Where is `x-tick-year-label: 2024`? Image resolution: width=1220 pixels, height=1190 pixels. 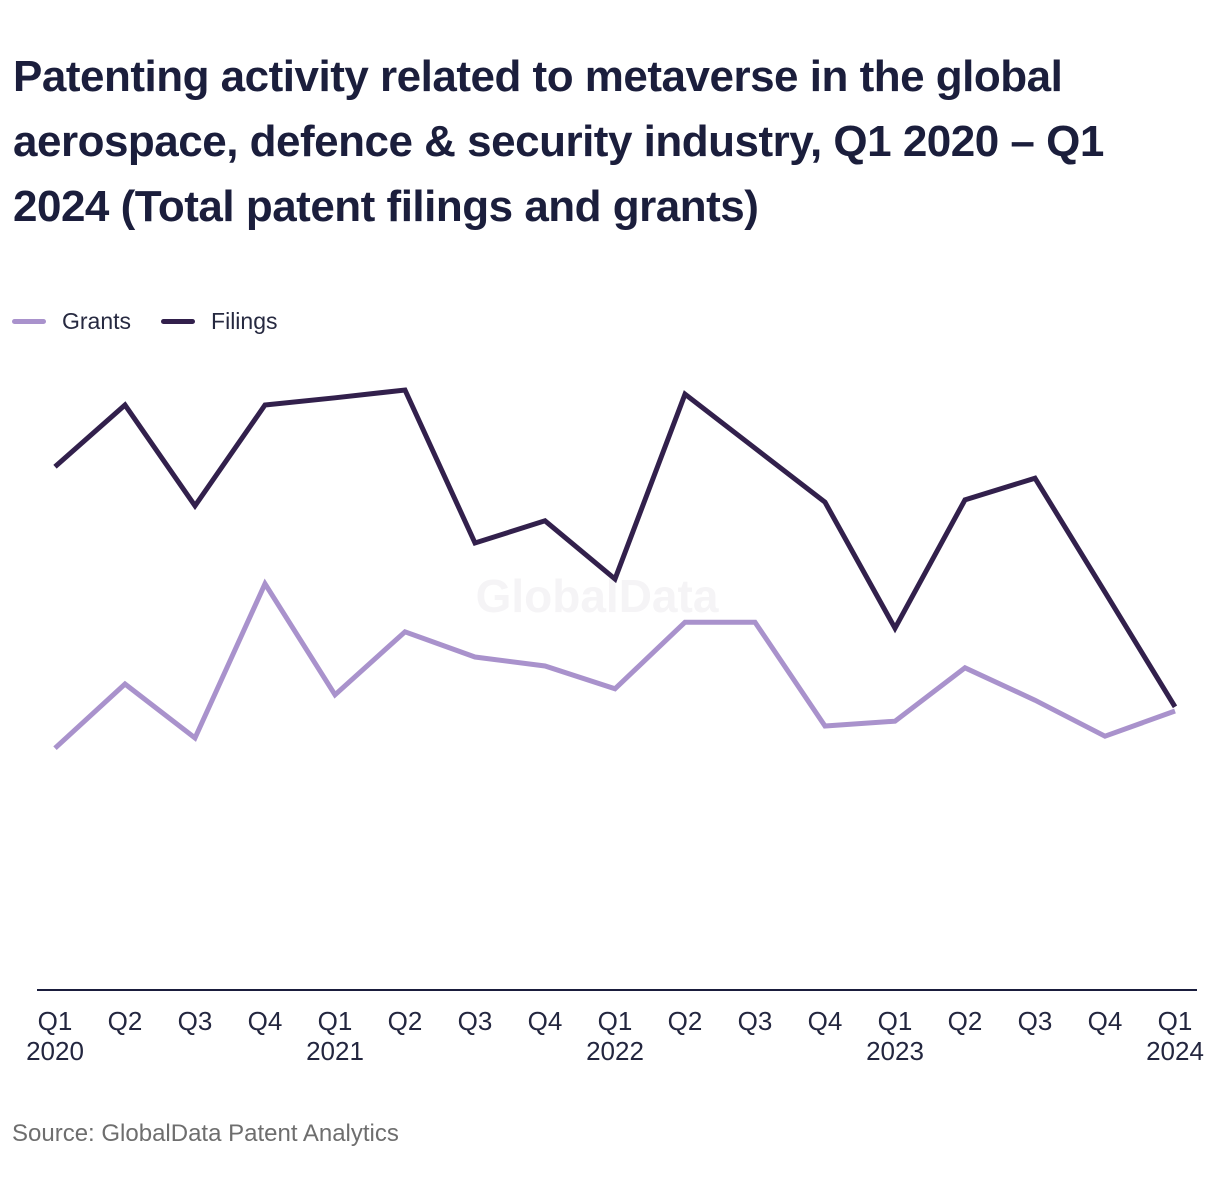 x-tick-year-label: 2024 is located at coordinates (1175, 1051).